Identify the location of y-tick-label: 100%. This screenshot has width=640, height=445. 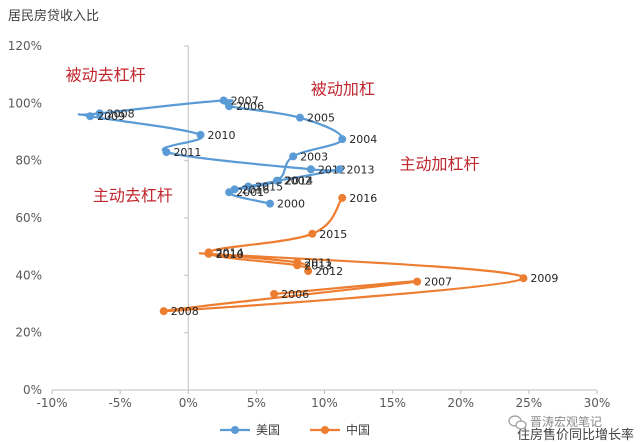
(25, 103).